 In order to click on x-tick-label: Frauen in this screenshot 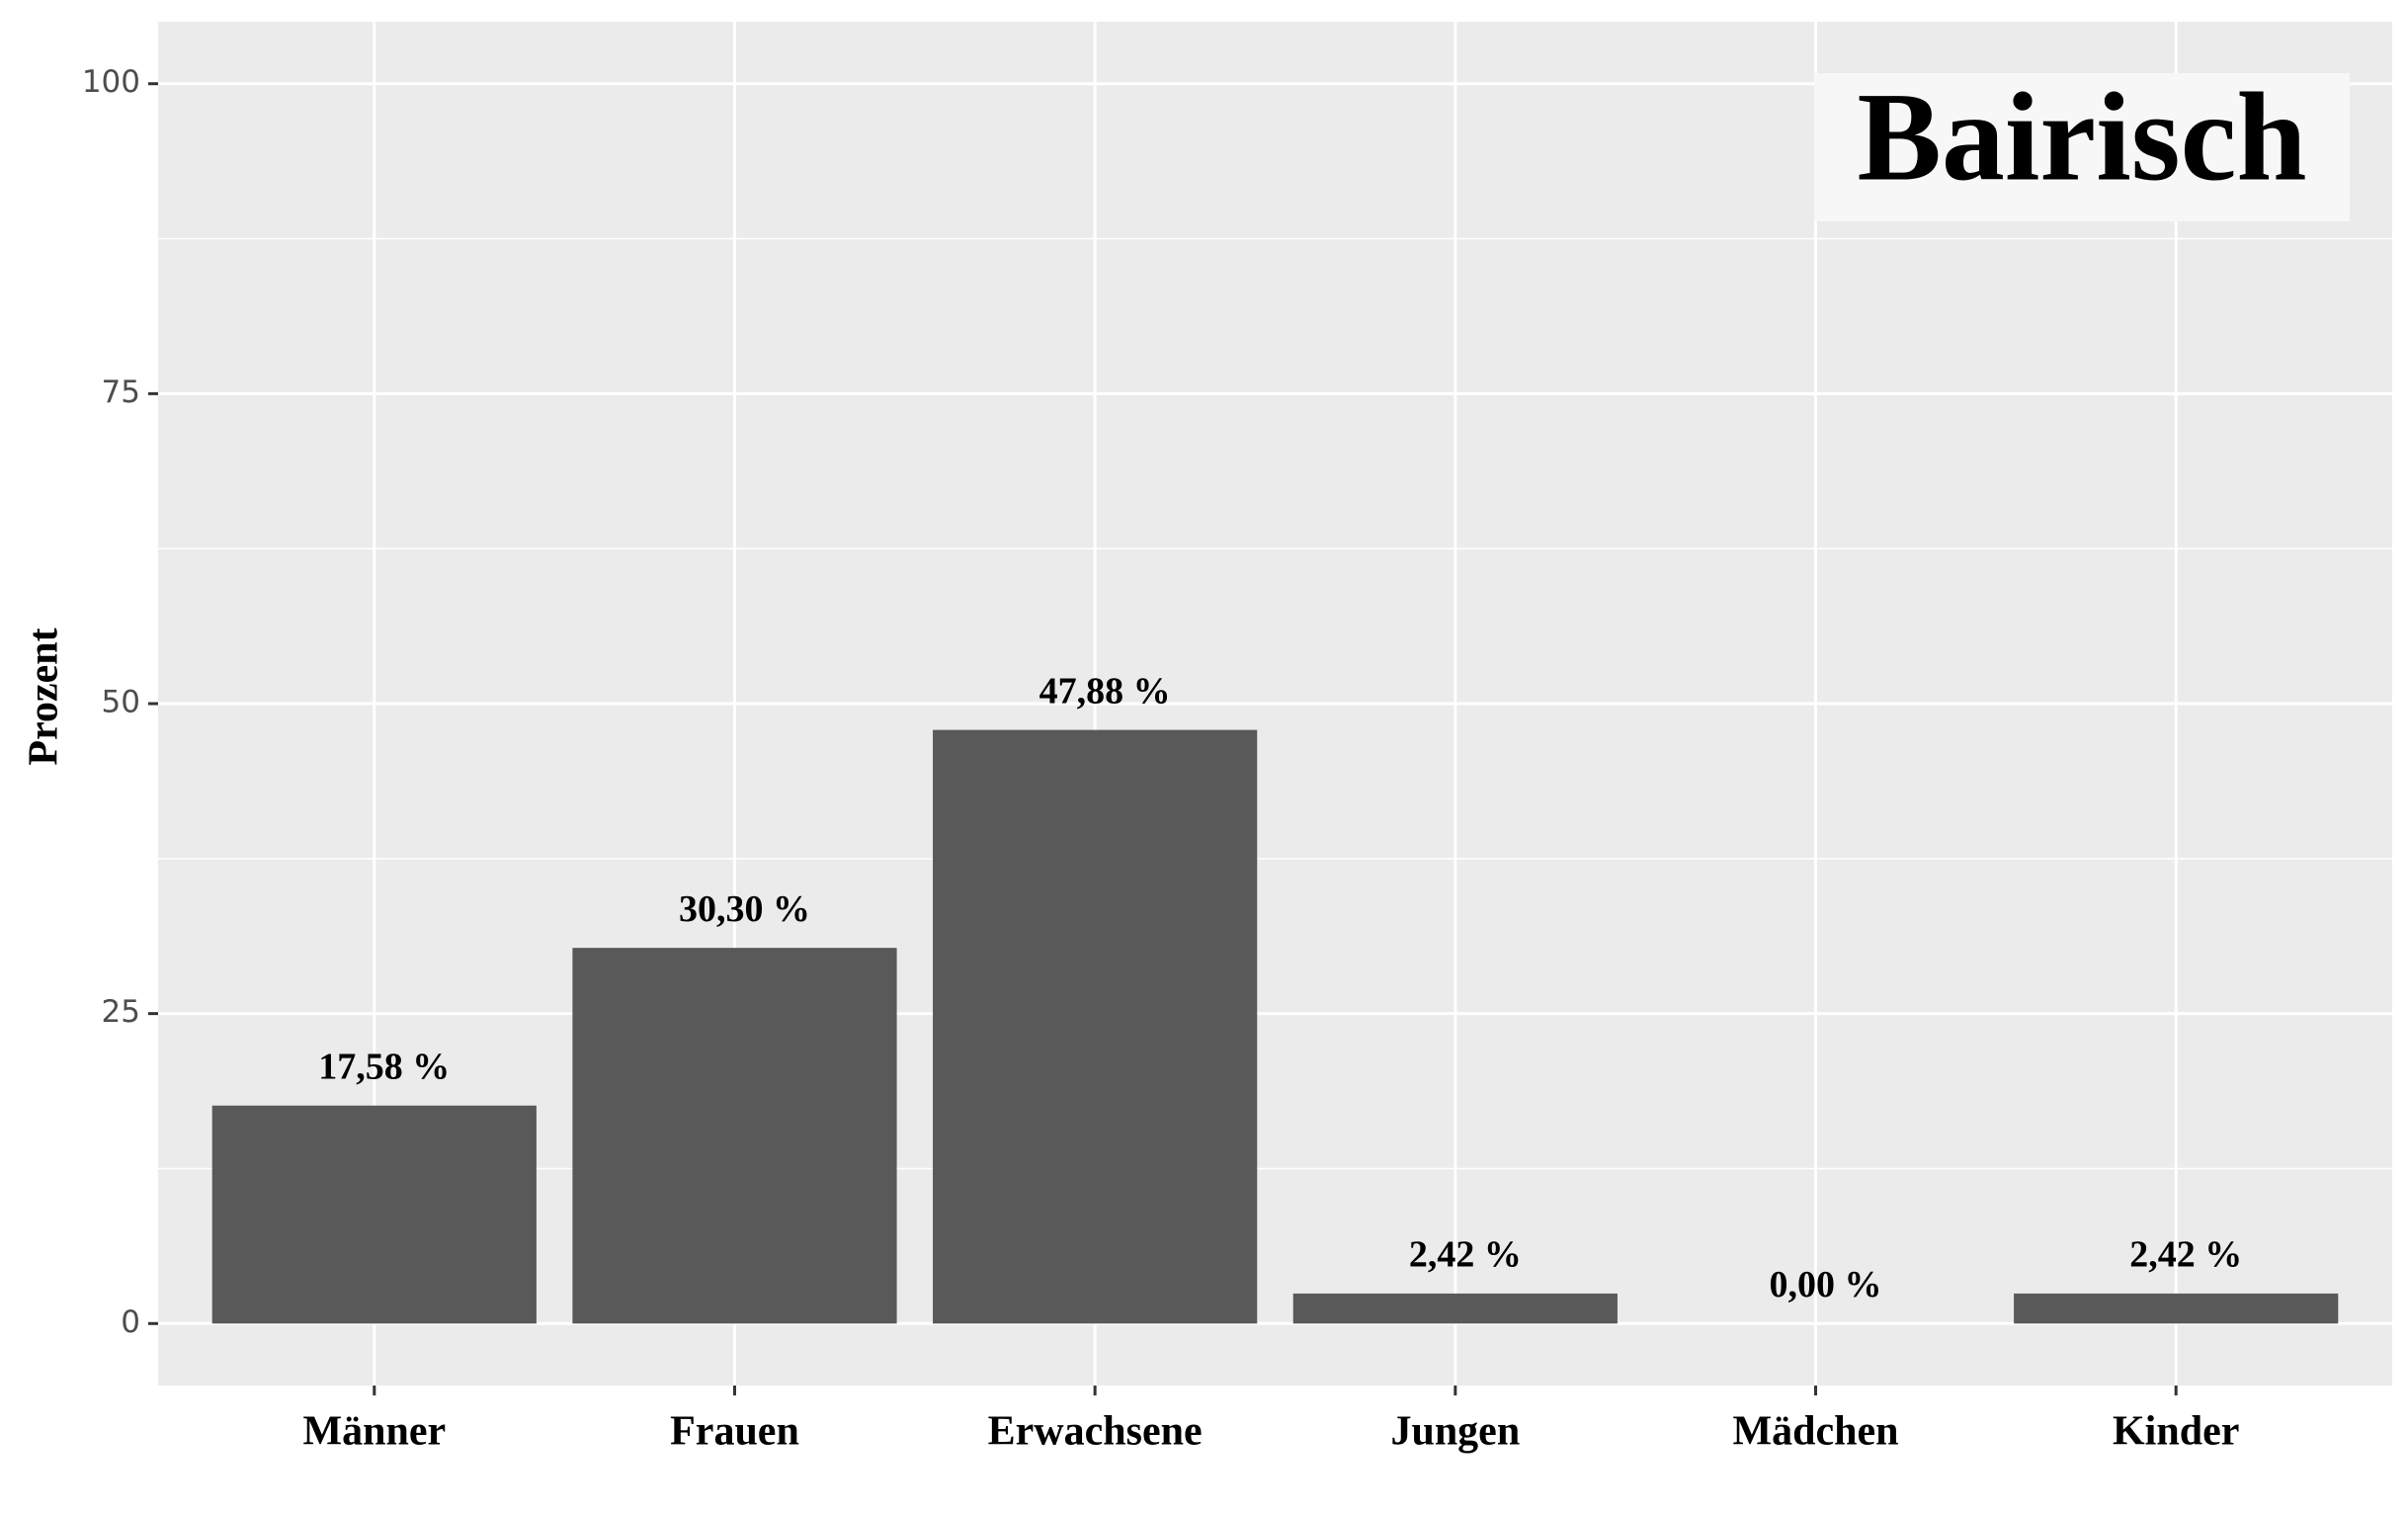, I will do `click(734, 1432)`.